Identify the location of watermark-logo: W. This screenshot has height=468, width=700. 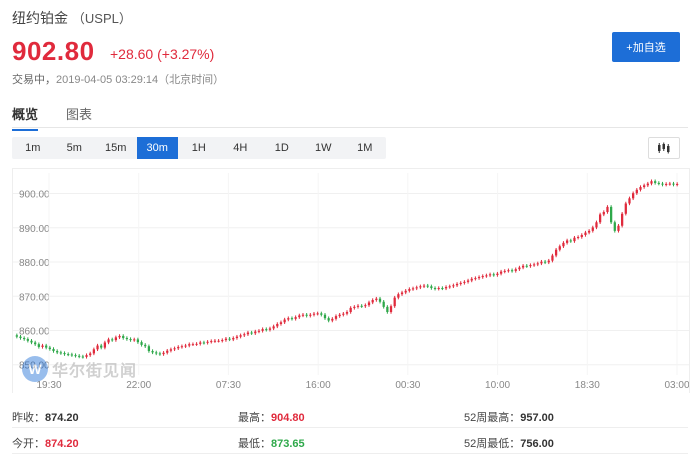
(35, 369).